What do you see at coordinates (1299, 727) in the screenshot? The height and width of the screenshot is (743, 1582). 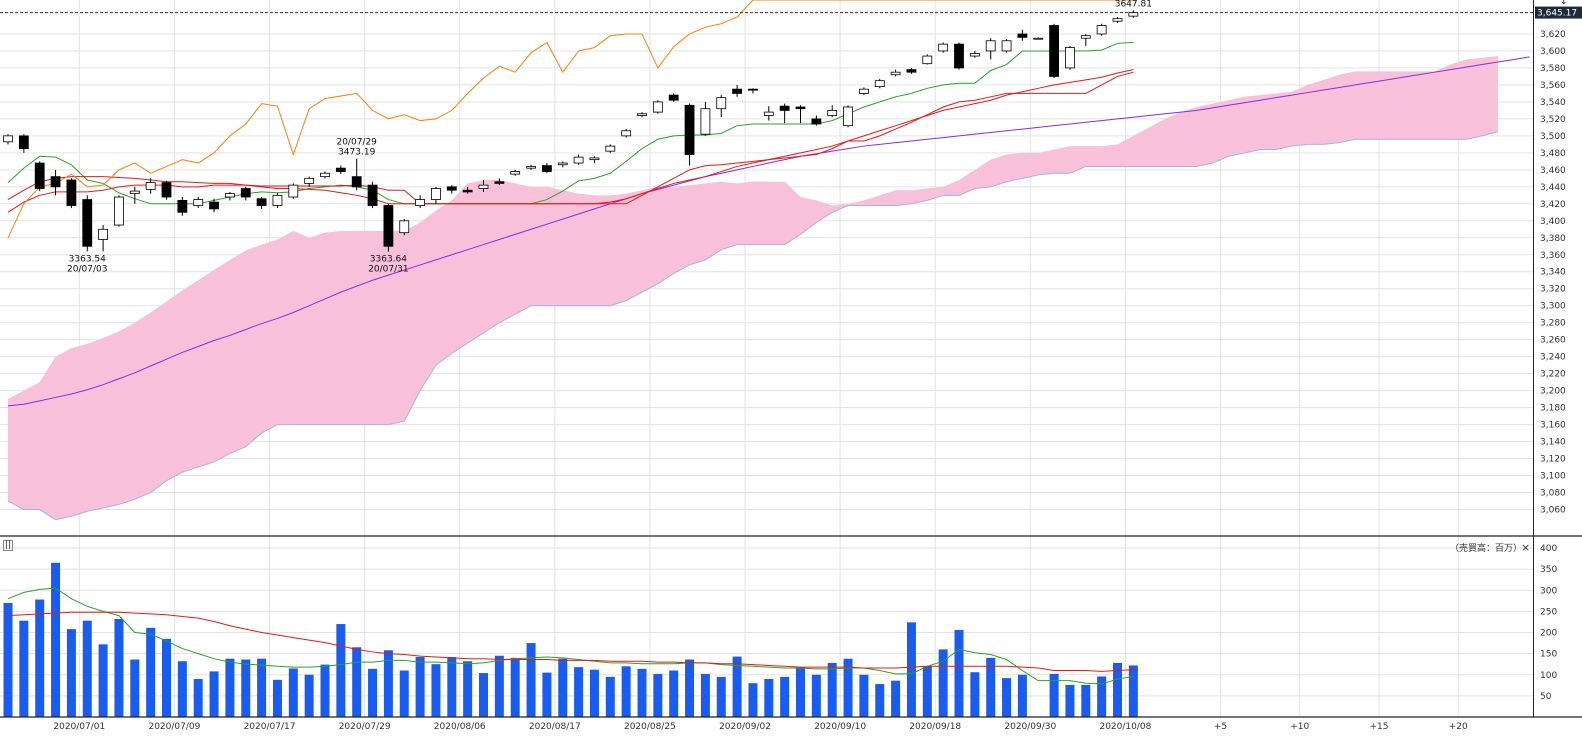 I see `date-tick-label: +10` at bounding box center [1299, 727].